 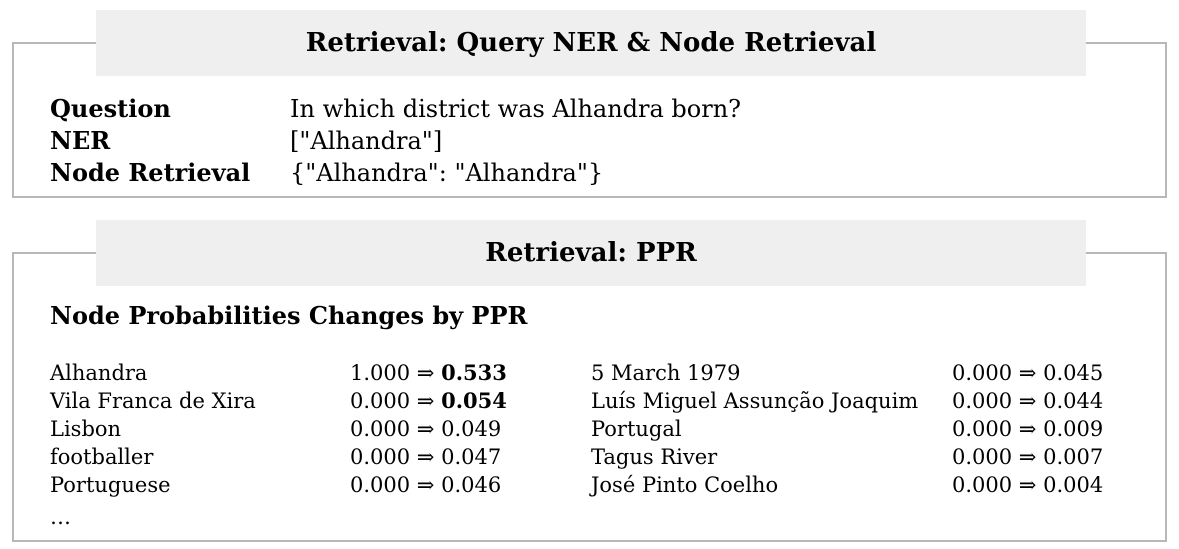 I want to click on ner-label: NER, so click(x=80, y=140).